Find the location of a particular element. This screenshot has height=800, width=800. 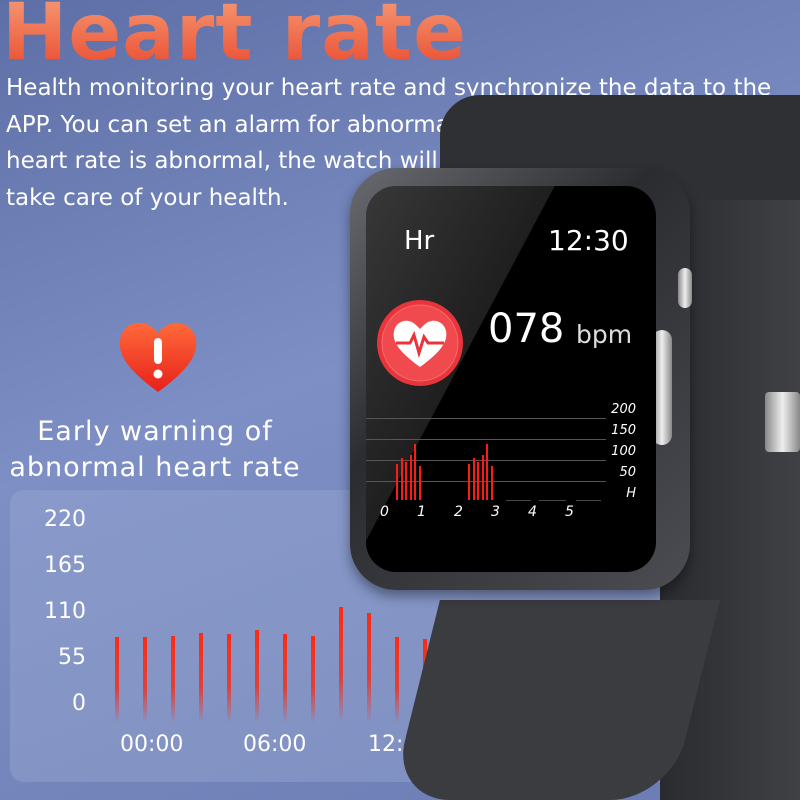

screen-graph-x-label: 0 is located at coordinates (384, 512).